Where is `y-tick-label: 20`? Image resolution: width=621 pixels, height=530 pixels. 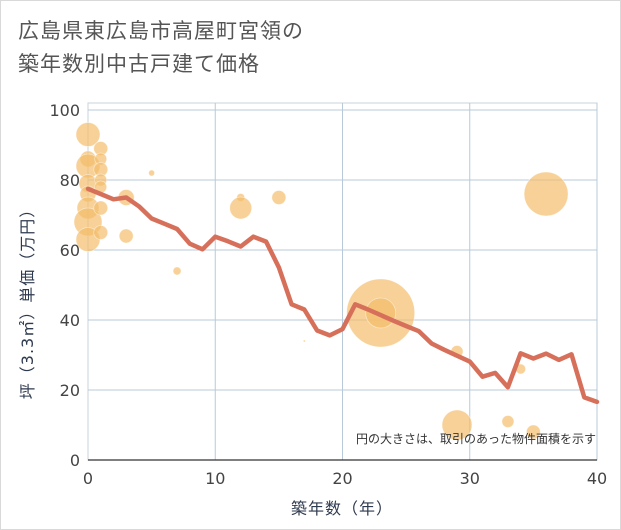 y-tick-label: 20 is located at coordinates (70, 390).